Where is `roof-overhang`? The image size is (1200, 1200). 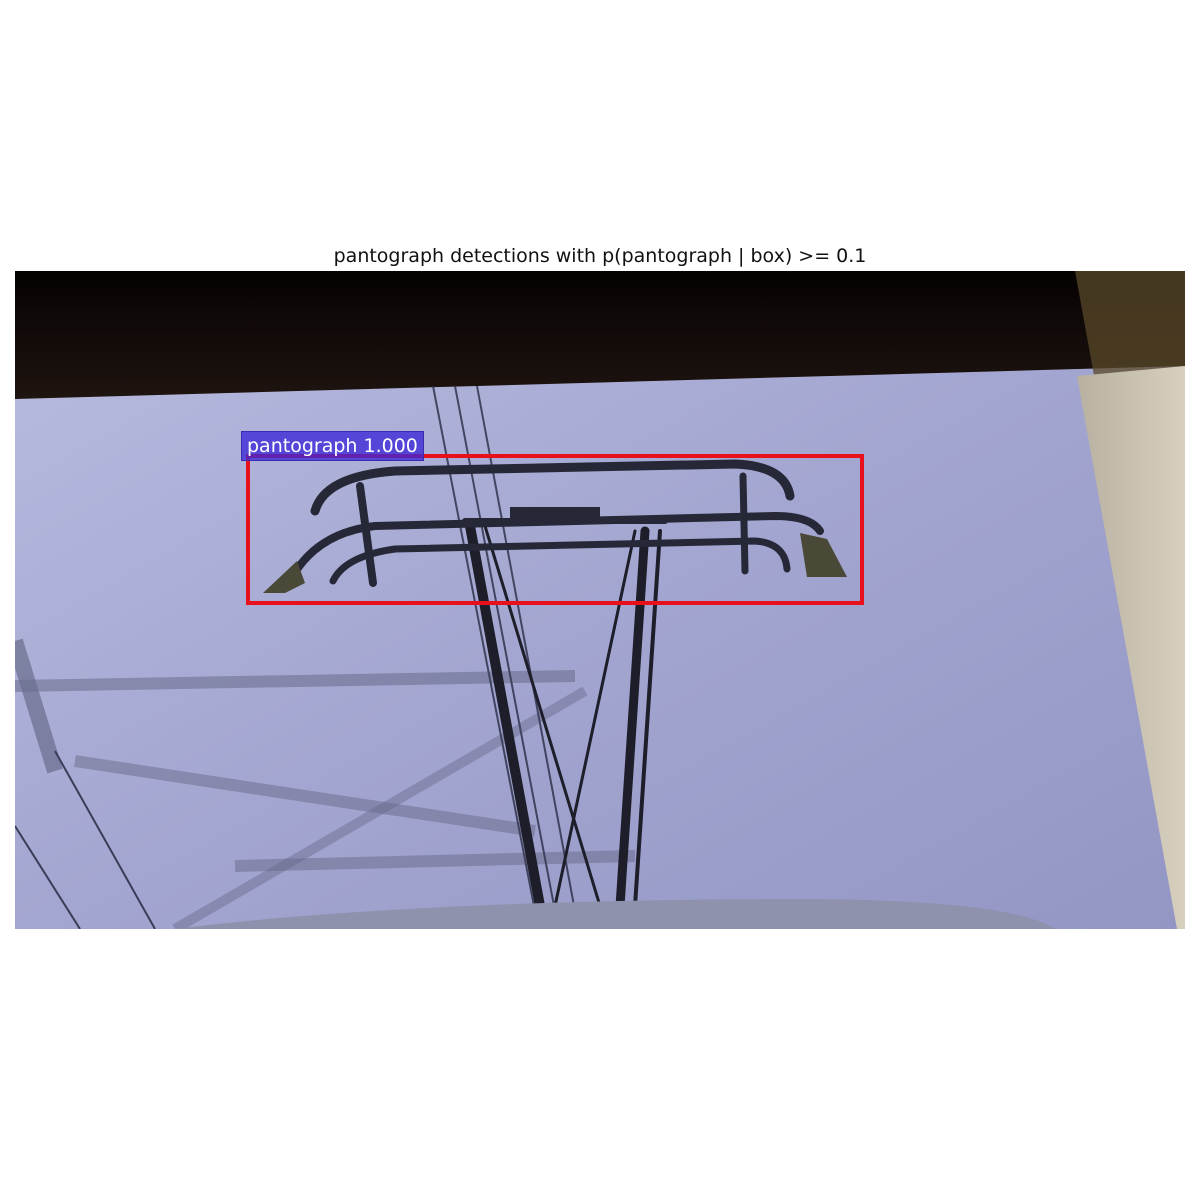 roof-overhang is located at coordinates (600, 335).